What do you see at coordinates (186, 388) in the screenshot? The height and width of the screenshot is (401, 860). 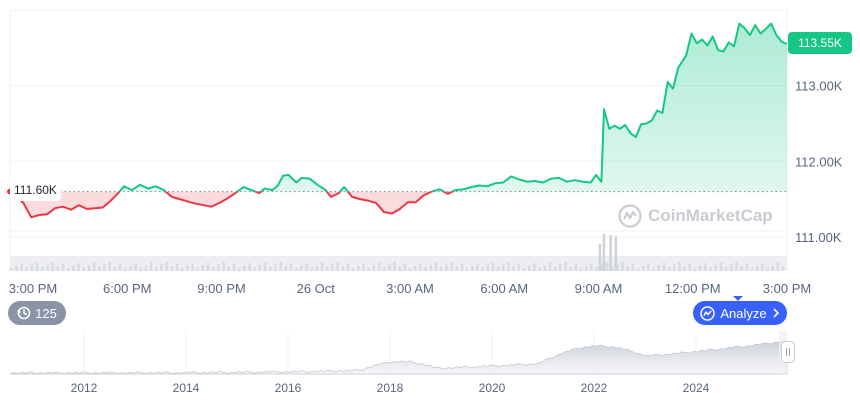 I see `mini-x-tick-label: 2014` at bounding box center [186, 388].